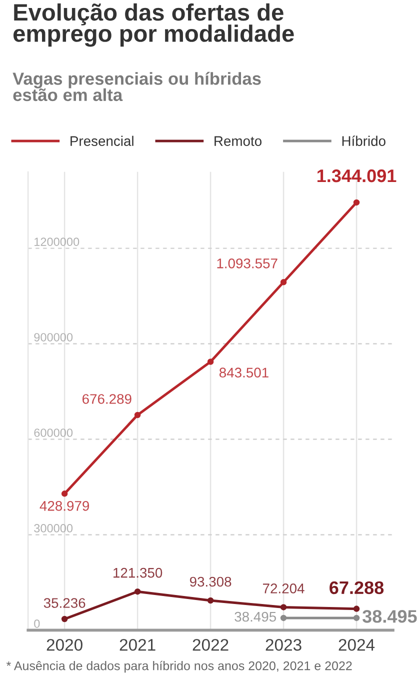 The image size is (419, 685). I want to click on chart-title: Evolução das ofertas de emprego por modalidade, so click(153, 25).